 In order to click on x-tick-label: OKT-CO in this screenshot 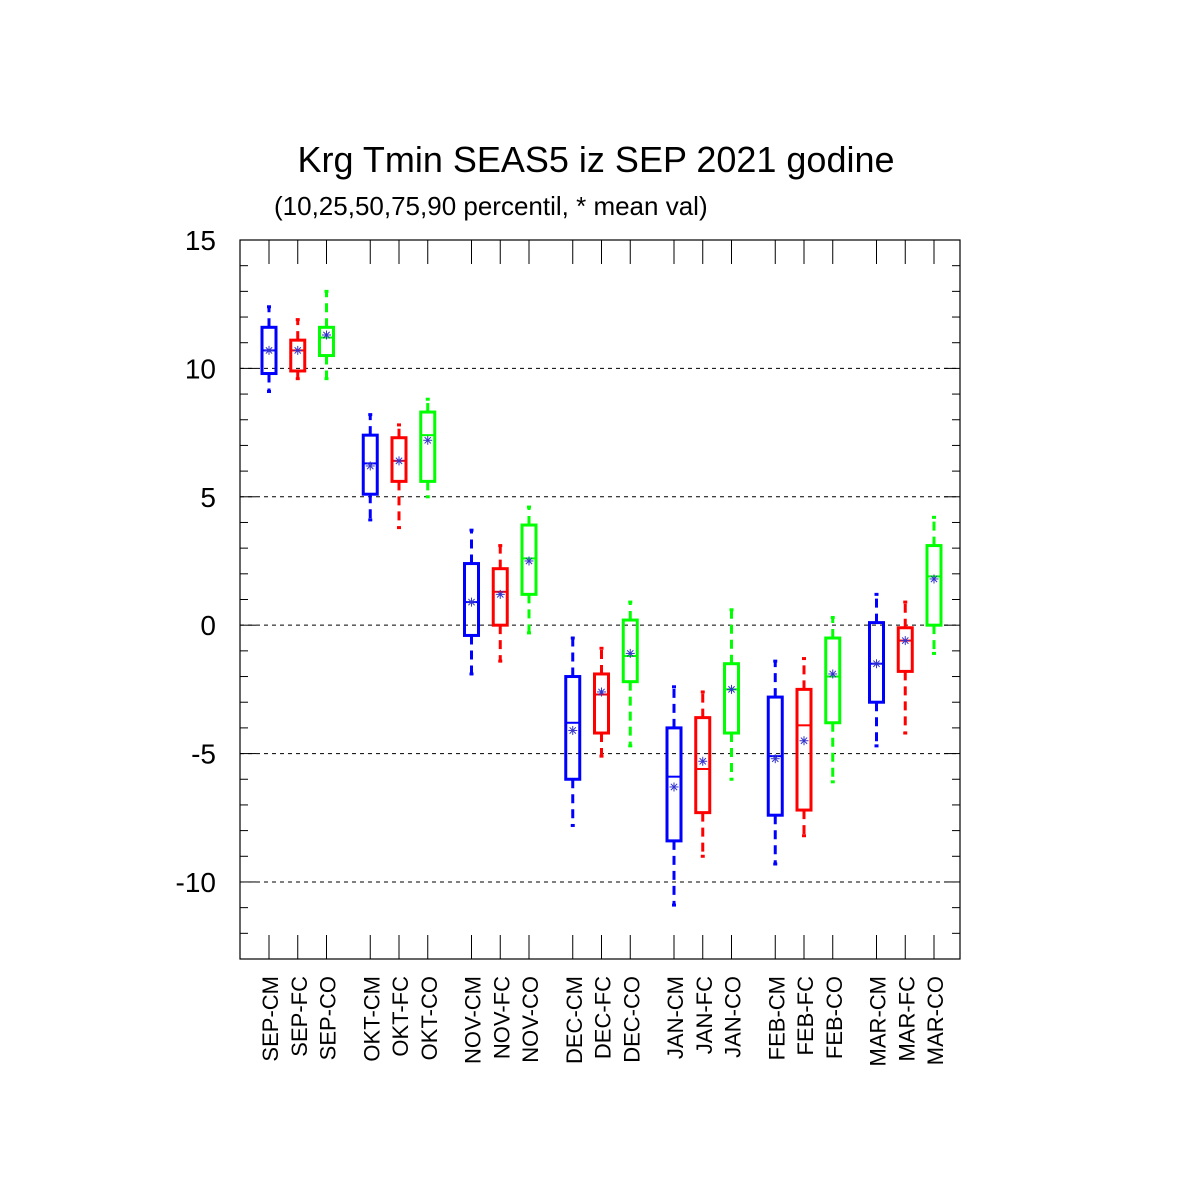, I will do `click(429, 1018)`.